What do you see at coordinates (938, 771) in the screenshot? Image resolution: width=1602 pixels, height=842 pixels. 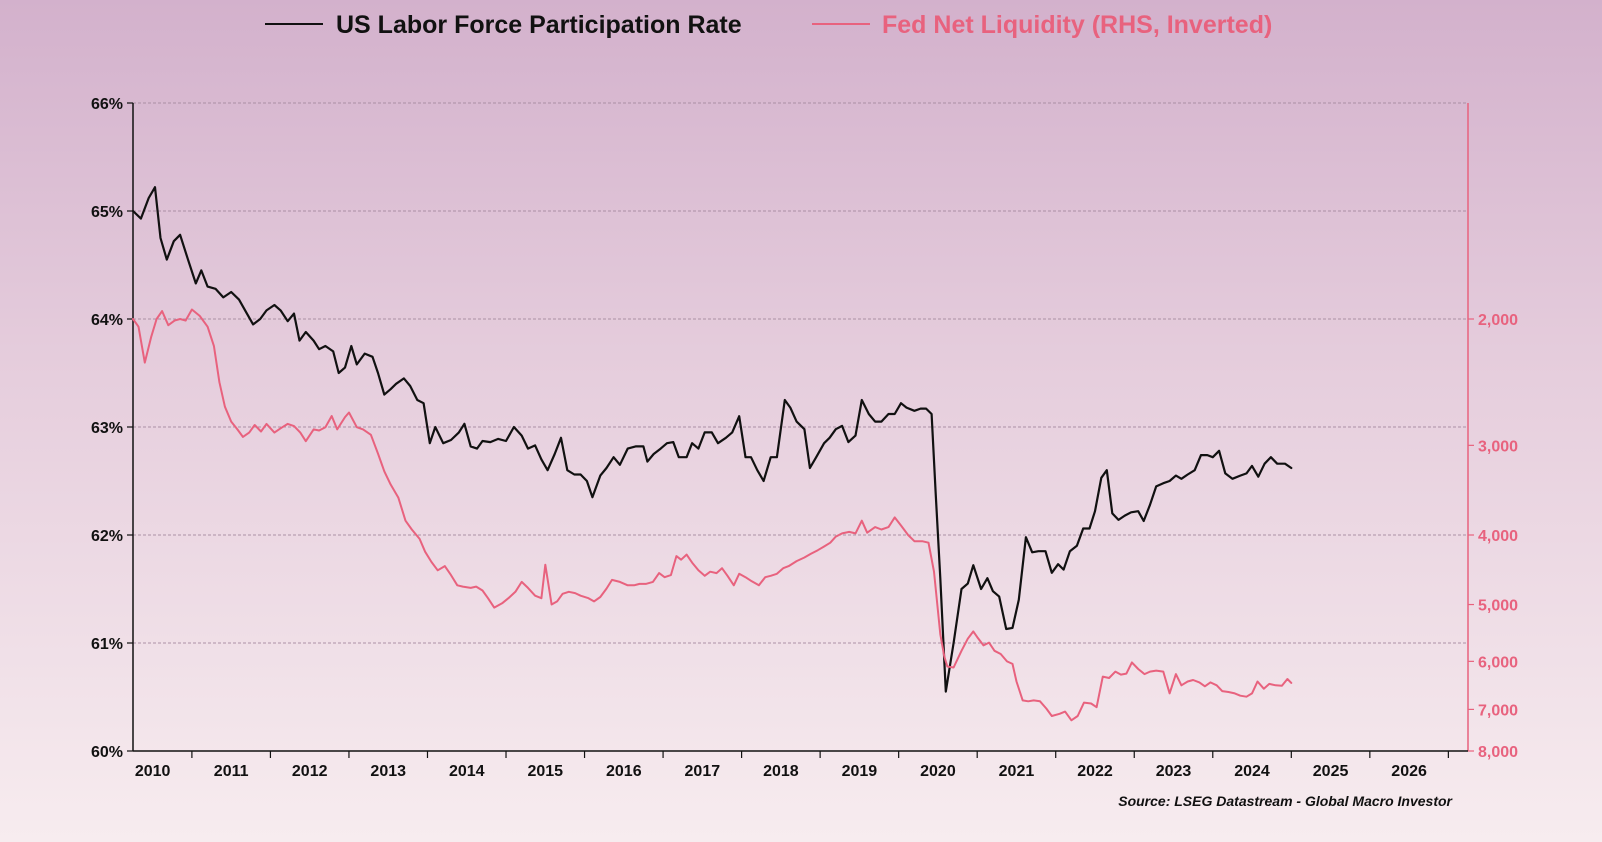 I see `x-tick-label: 2020` at bounding box center [938, 771].